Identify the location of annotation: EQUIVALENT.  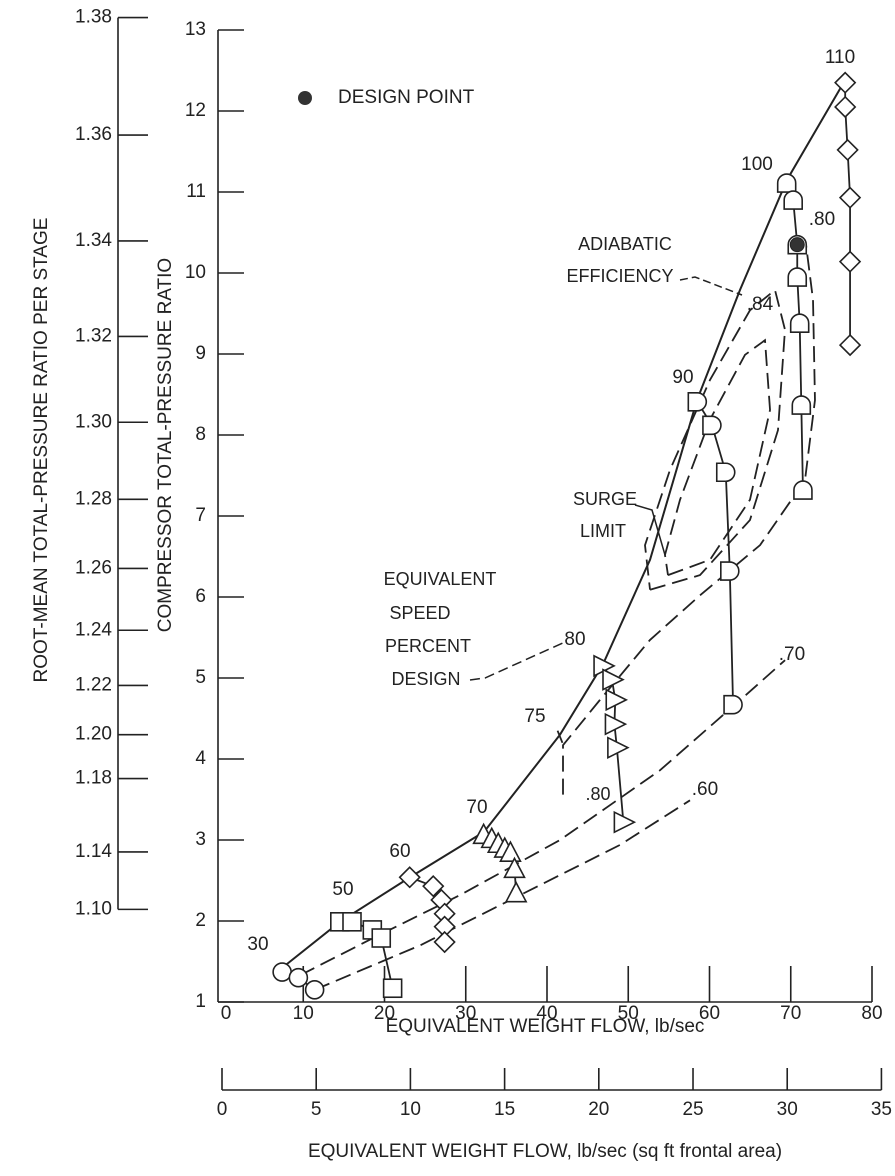
(440, 579).